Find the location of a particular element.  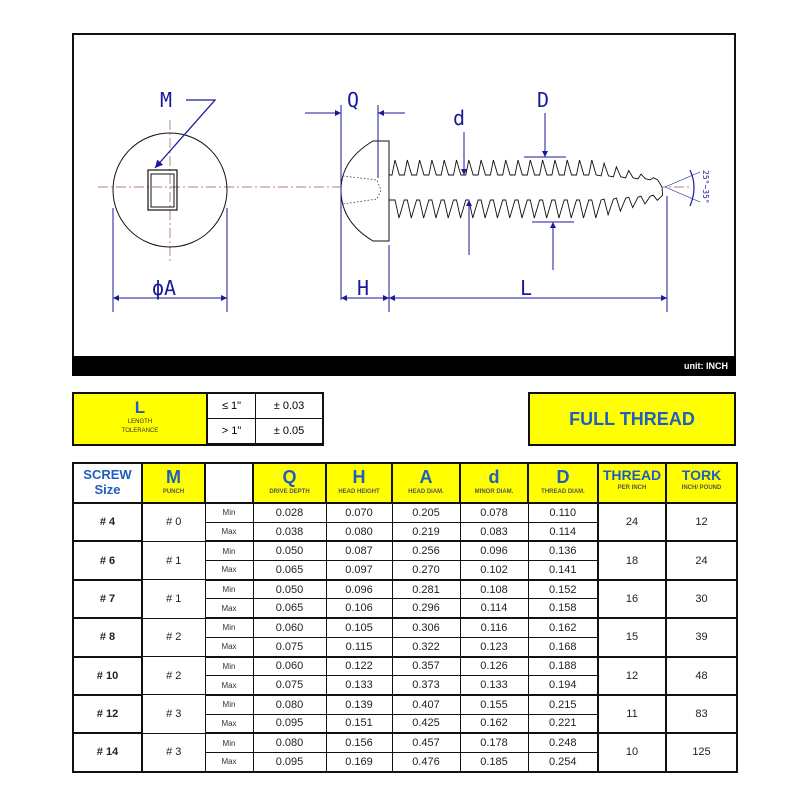

table-row-max: Max 0.065 0.097 0.270 0.102 0.141 is located at coordinates (405, 570).